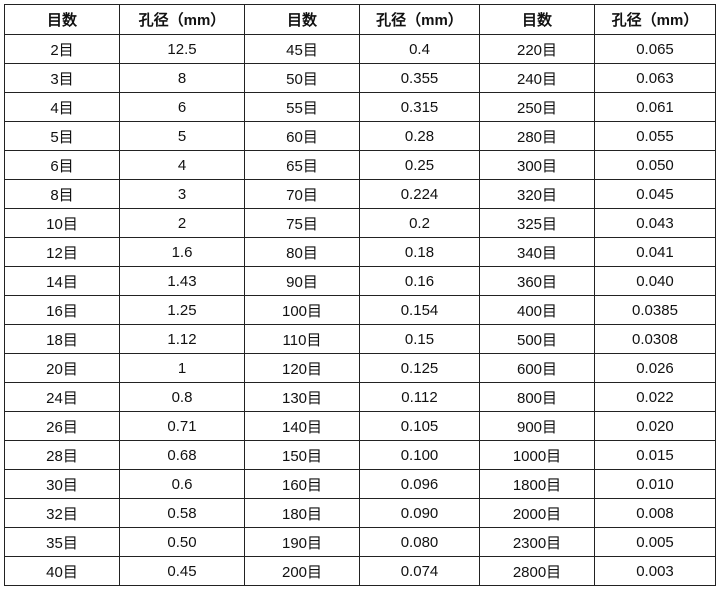 The image size is (720, 596). I want to click on aperture-cell: 0.154, so click(419, 310).